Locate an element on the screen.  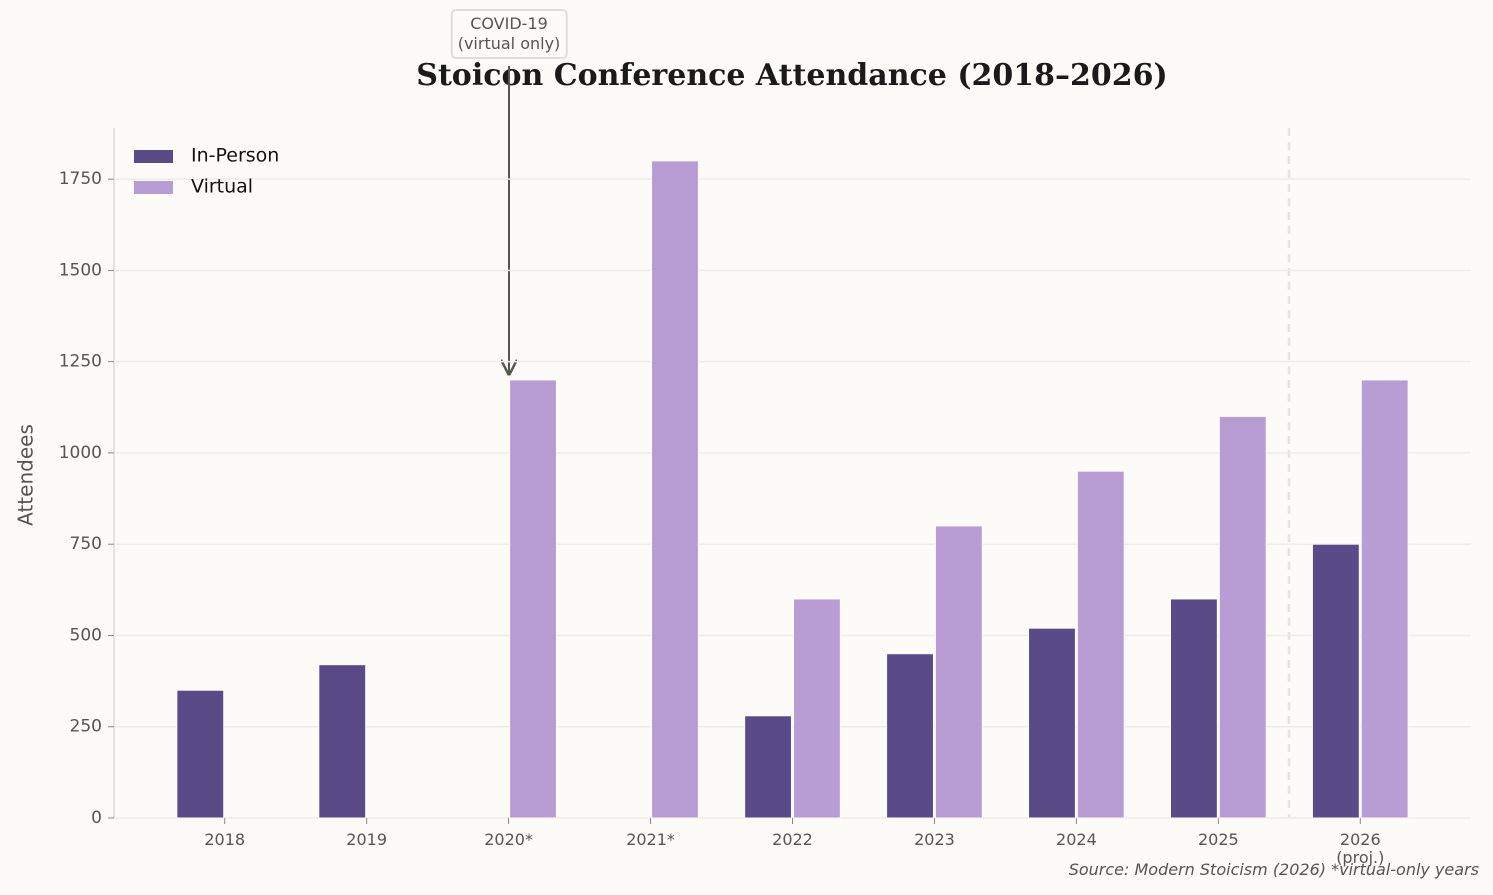
y-tick-label: 1500 is located at coordinates (80, 270).